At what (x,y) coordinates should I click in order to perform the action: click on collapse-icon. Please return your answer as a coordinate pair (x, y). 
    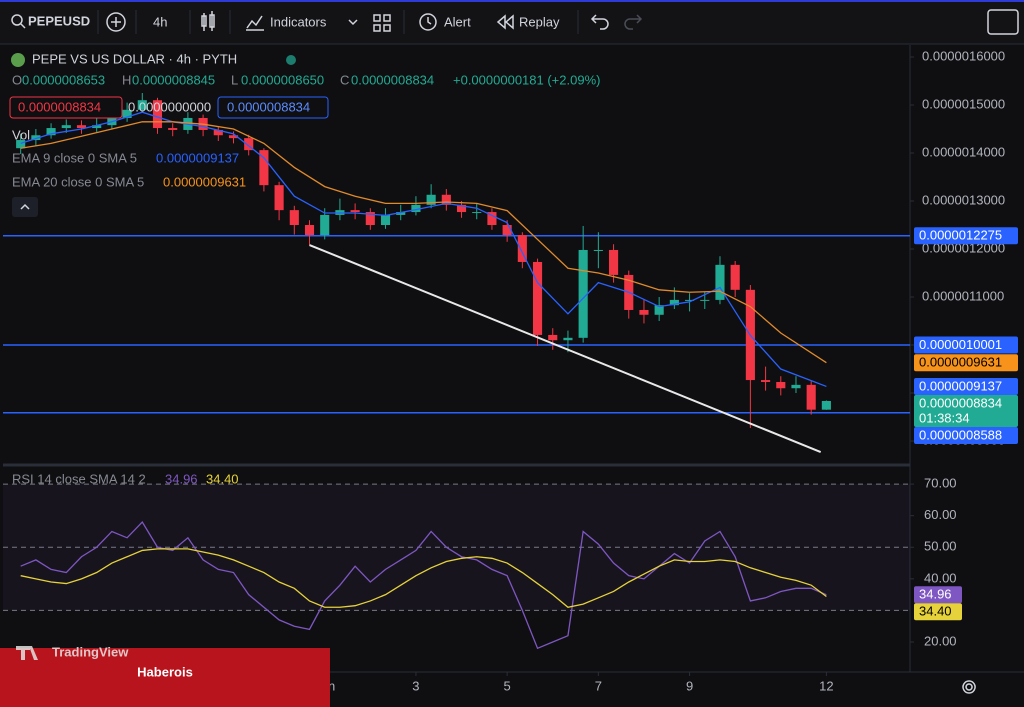
    Looking at the image, I should click on (25, 206).